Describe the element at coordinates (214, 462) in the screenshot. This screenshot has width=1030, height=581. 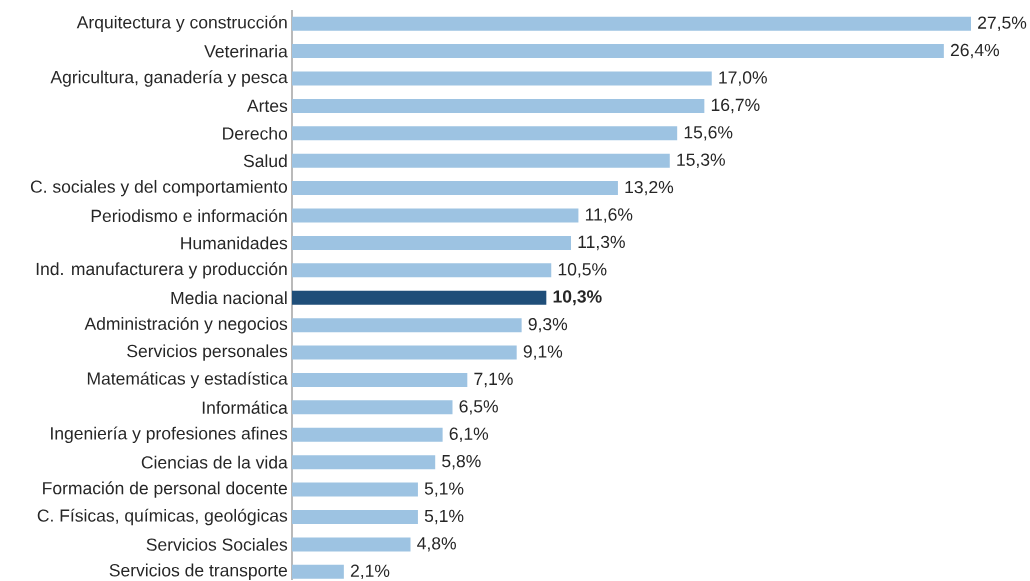
I see `y-tick-label: Ciencias de la vida` at that location.